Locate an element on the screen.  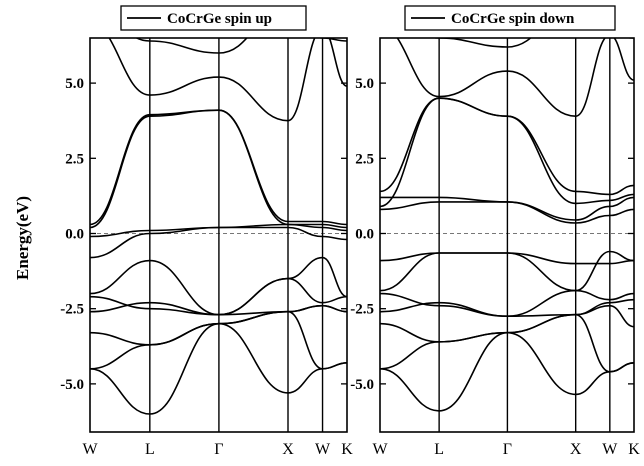
legend: CoCrGe spin down is located at coordinates (510, 18).